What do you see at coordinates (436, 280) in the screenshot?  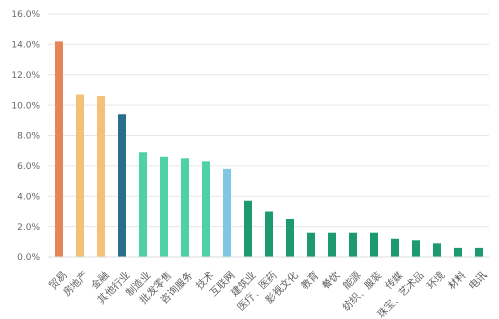 I see `x-tick-label: 环境` at bounding box center [436, 280].